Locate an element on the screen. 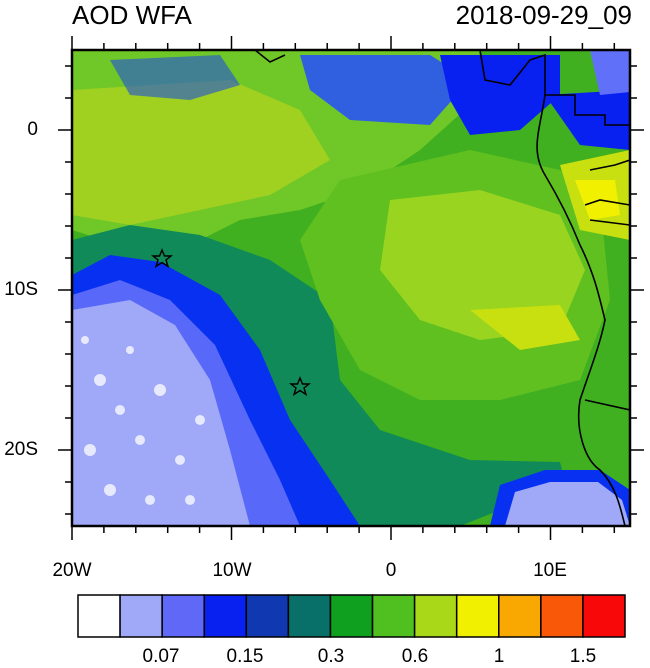 The image size is (650, 668). colorbar-label: 0.15 is located at coordinates (245, 656).